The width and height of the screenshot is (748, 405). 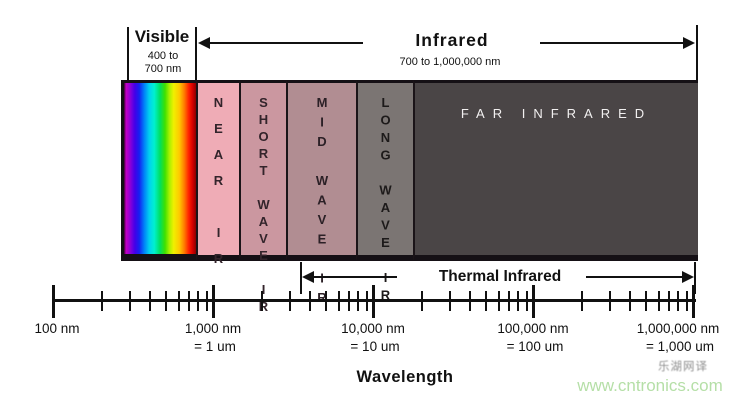 I want to click on visible-range: 400 to 700 nm, so click(x=163, y=63).